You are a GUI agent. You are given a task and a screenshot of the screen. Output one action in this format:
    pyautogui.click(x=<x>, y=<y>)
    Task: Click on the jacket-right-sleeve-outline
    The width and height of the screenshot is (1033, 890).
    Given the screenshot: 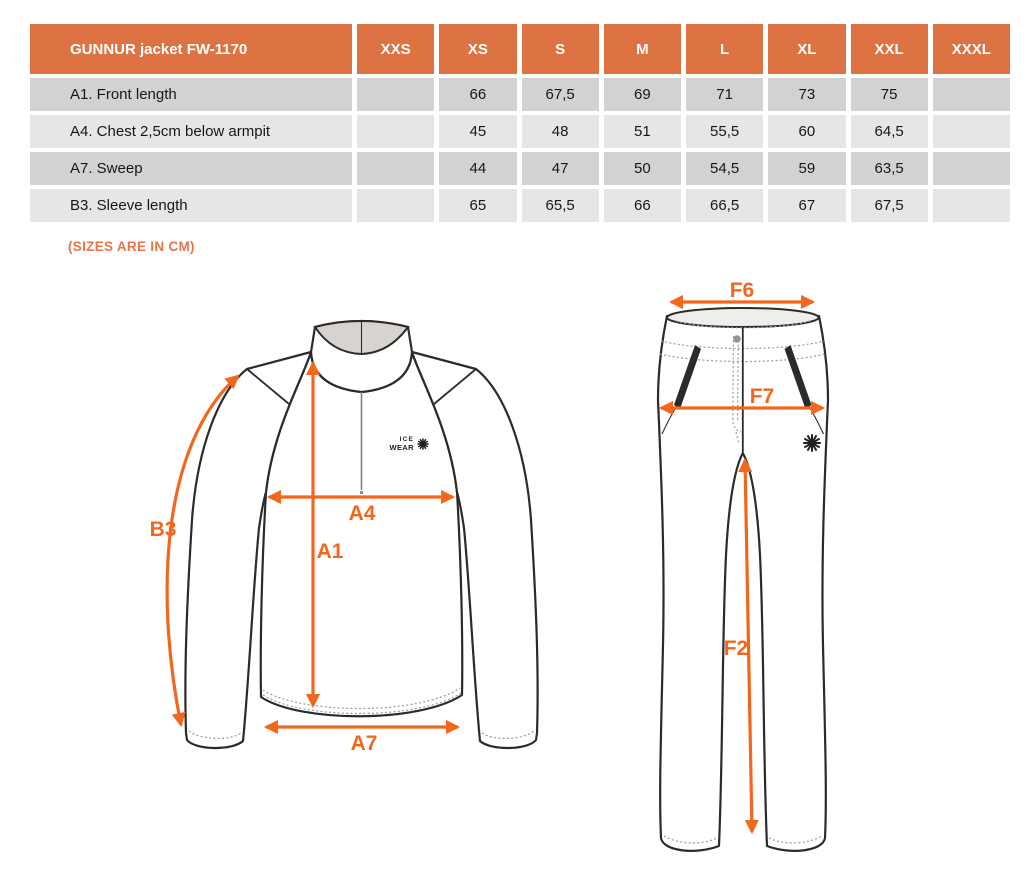 What is the action you would take?
    pyautogui.click(x=474, y=550)
    